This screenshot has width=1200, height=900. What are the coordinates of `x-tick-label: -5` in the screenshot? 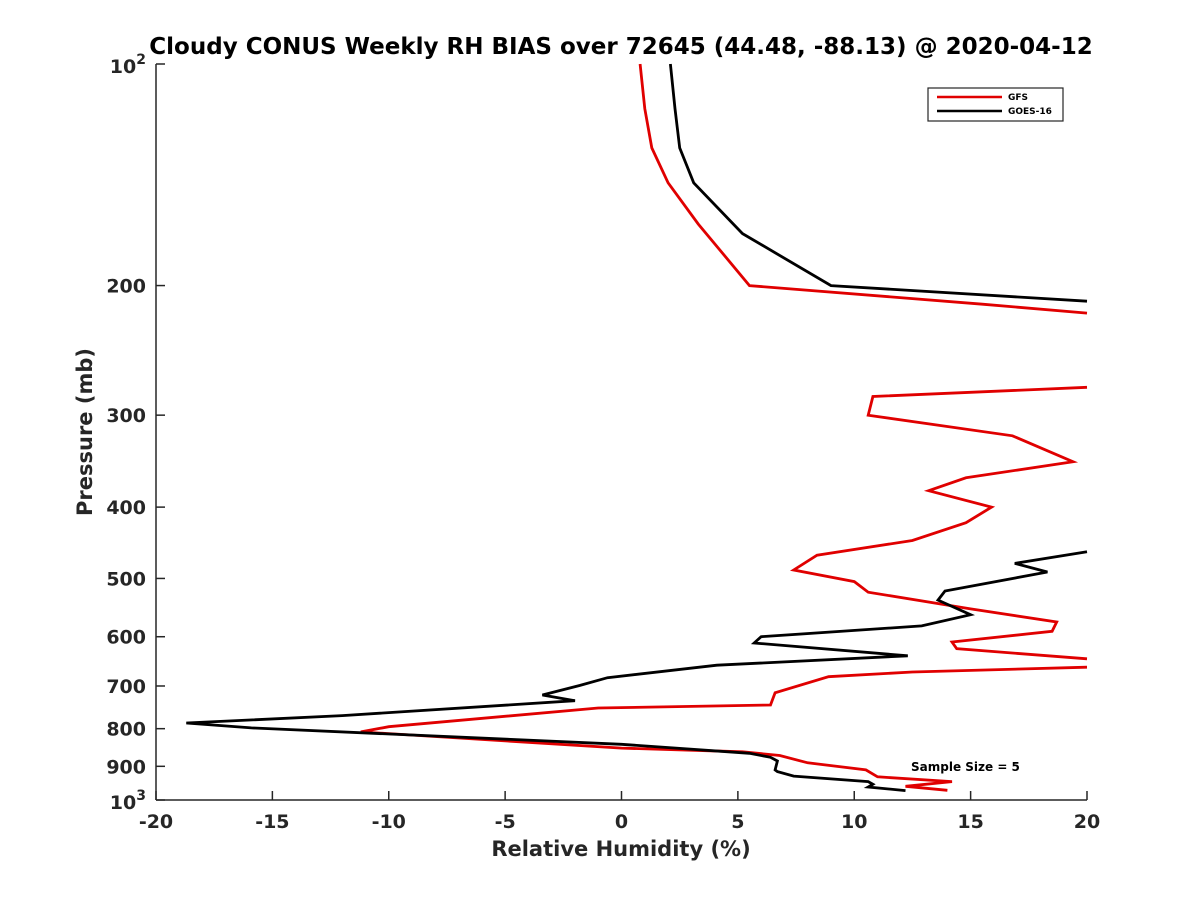 It's located at (505, 822).